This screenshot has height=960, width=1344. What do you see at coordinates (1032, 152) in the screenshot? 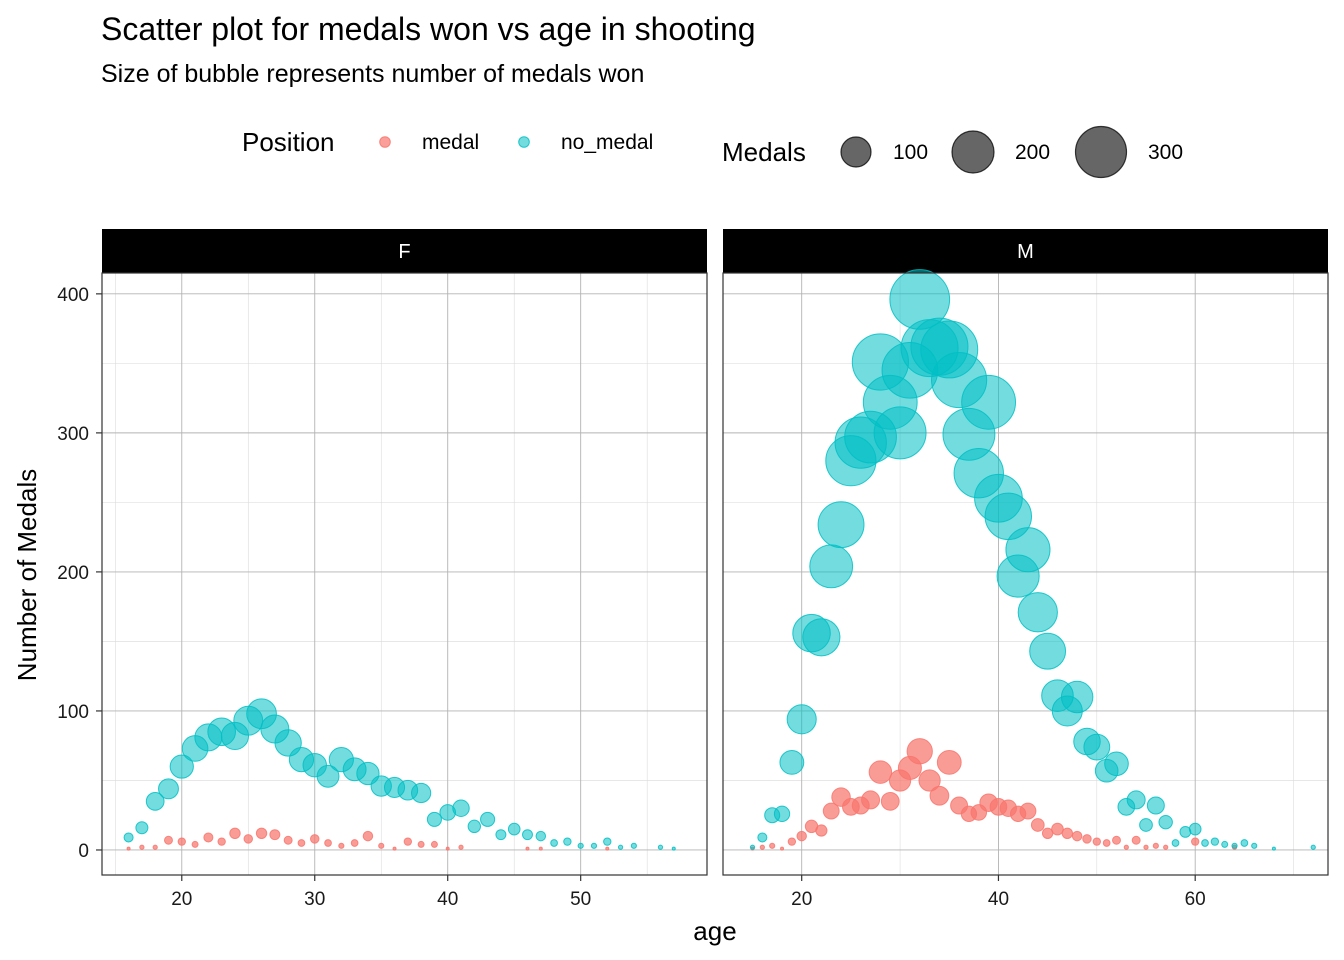
I see `legend-size-label-200: 200` at bounding box center [1032, 152].